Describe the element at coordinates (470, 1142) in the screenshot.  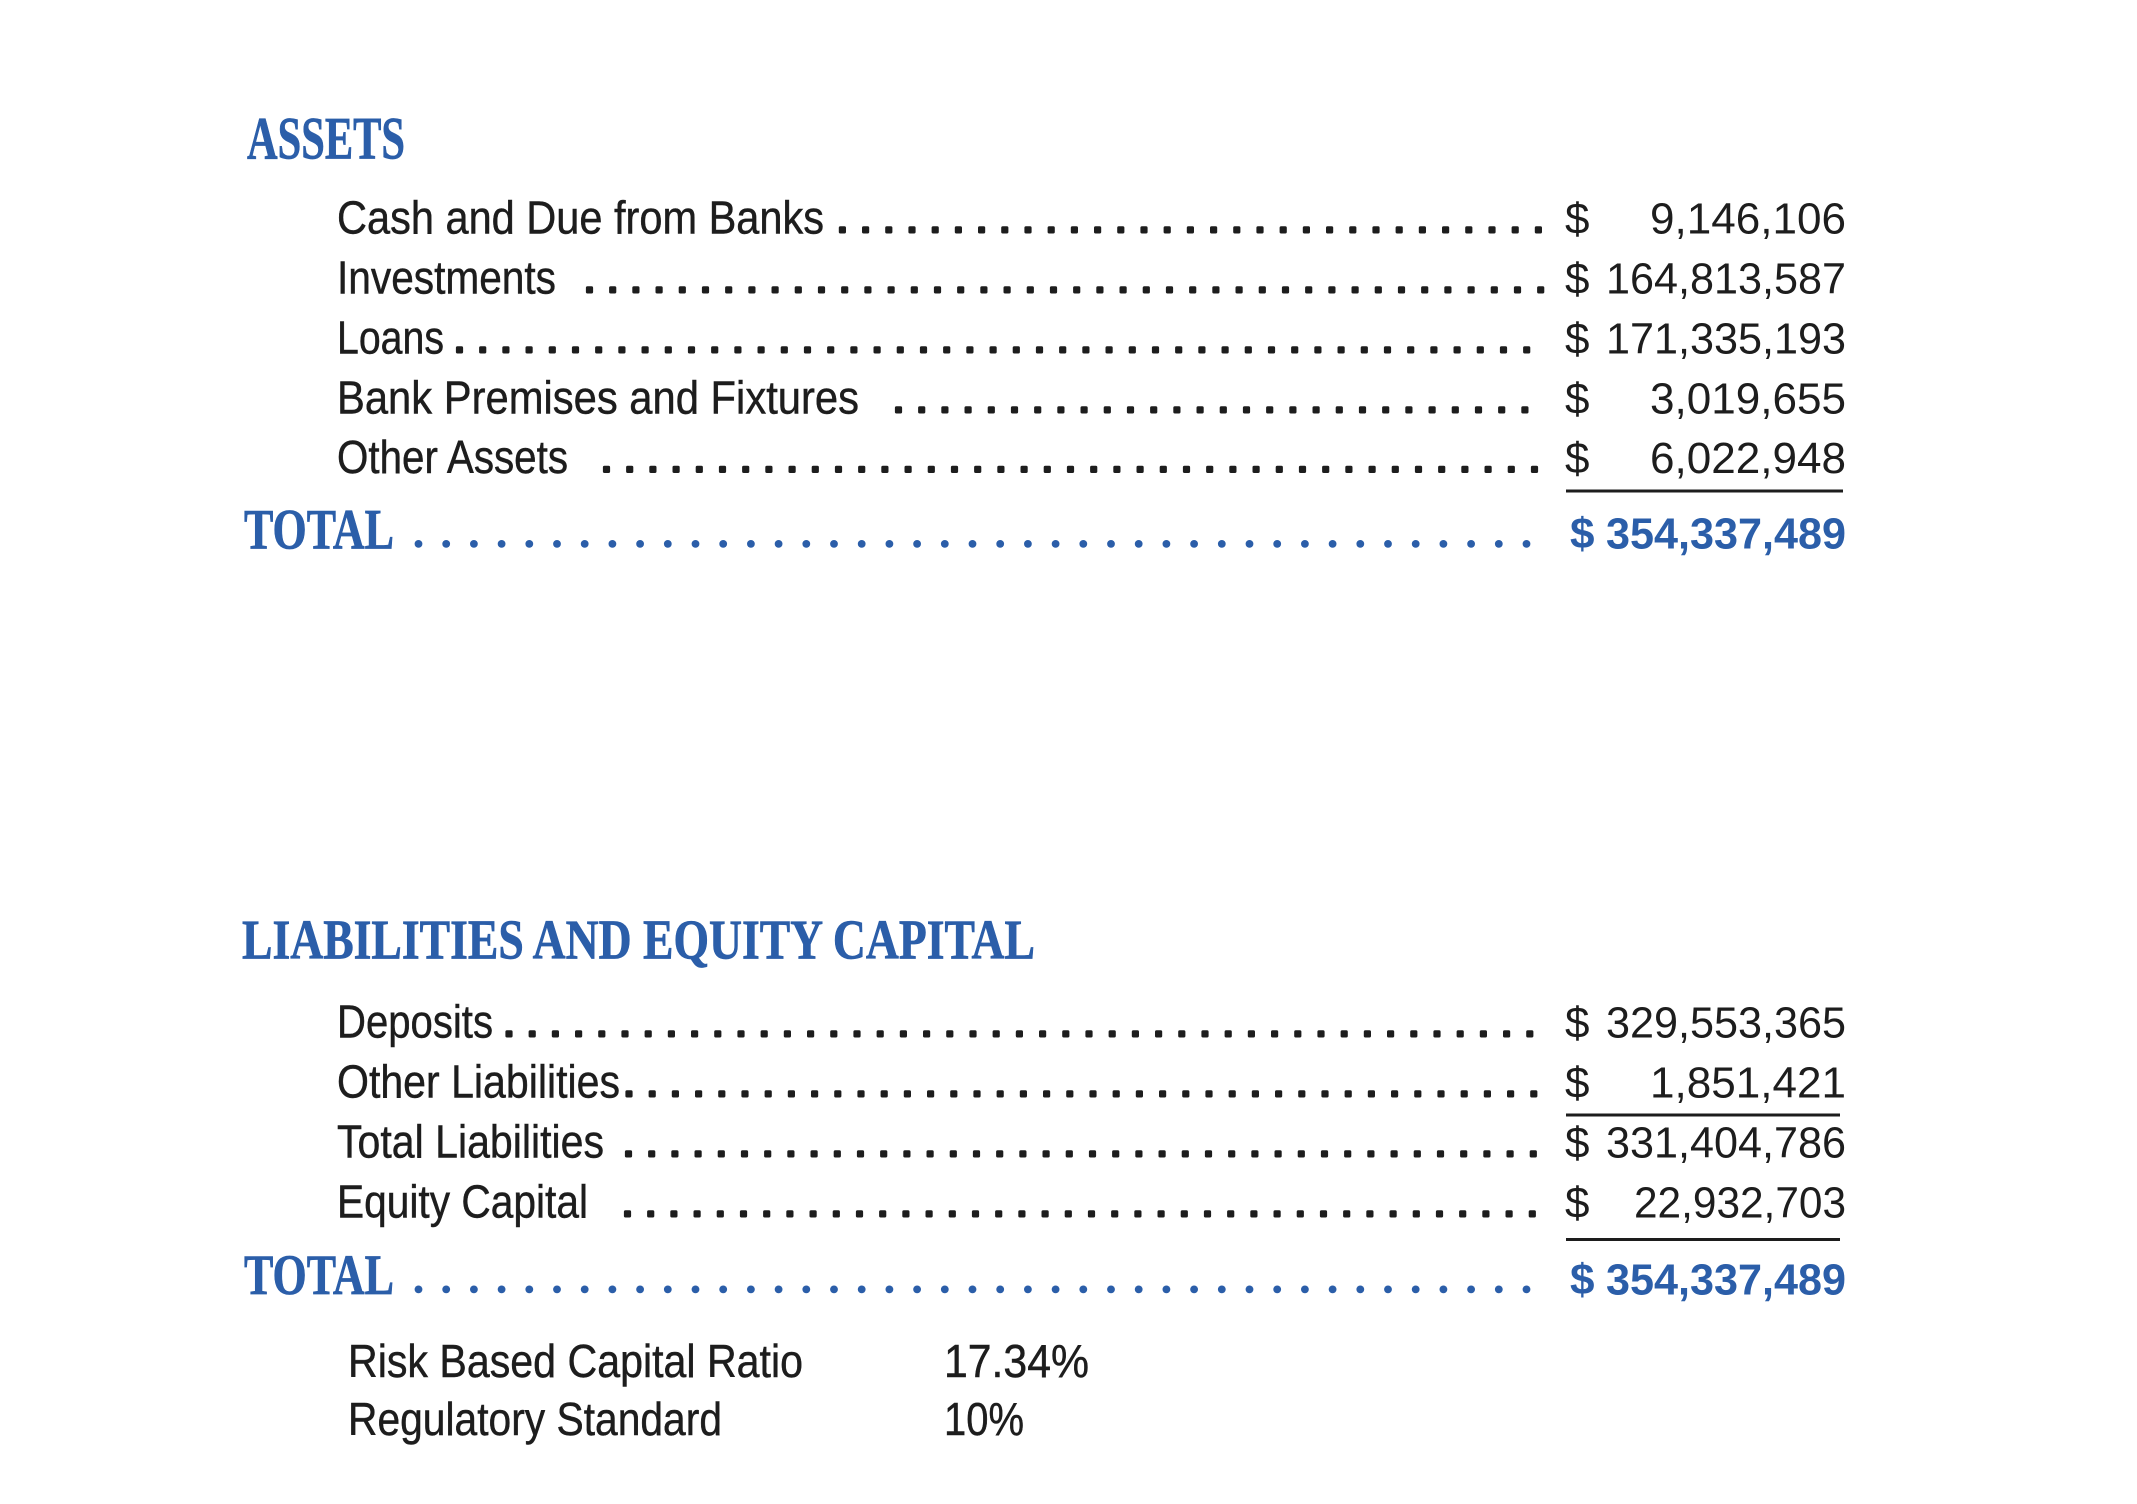
I see `svg-text: Total Liabilities` at that location.